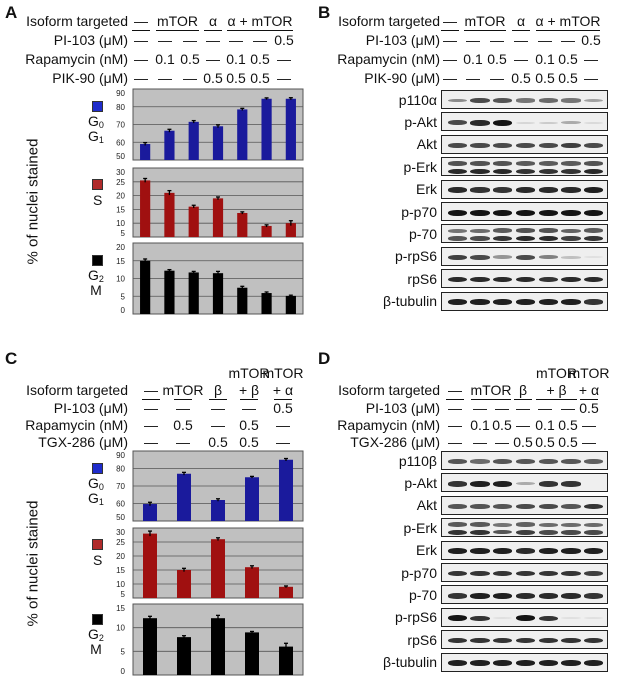 The height and width of the screenshot is (684, 624). What do you see at coordinates (123, 296) in the screenshot?
I see `y-tick-label: 5` at bounding box center [123, 296].